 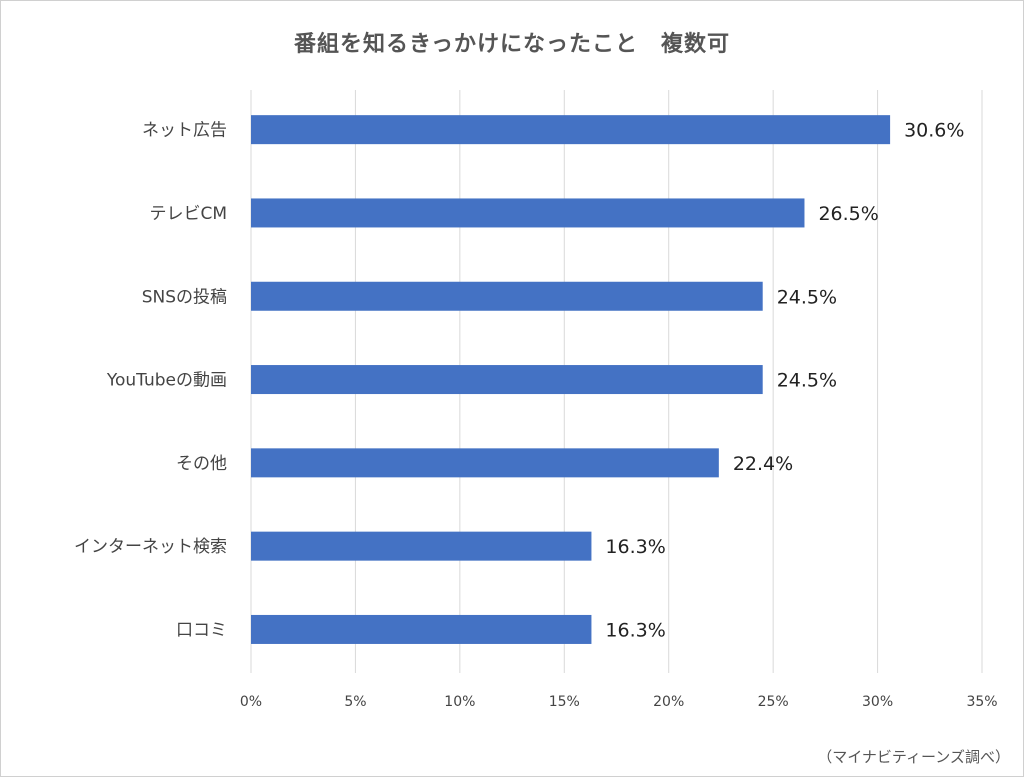 I want to click on data-label: 26.5%, so click(x=848, y=214).